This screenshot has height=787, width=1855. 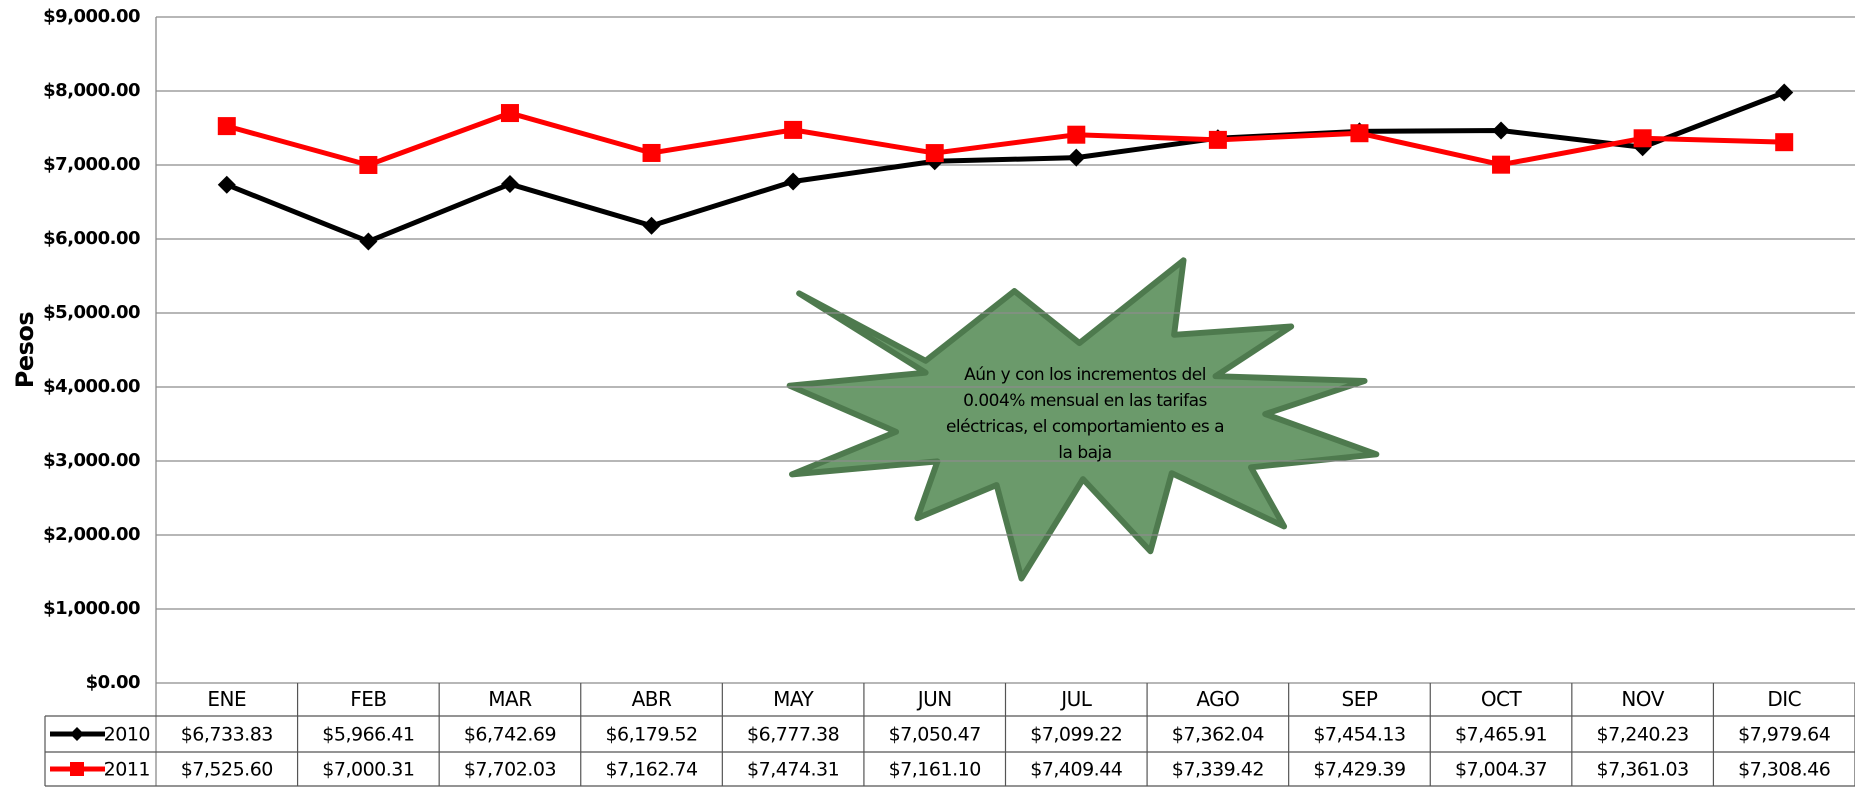 What do you see at coordinates (227, 735) in the screenshot?
I see `table-value: $6,733.83` at bounding box center [227, 735].